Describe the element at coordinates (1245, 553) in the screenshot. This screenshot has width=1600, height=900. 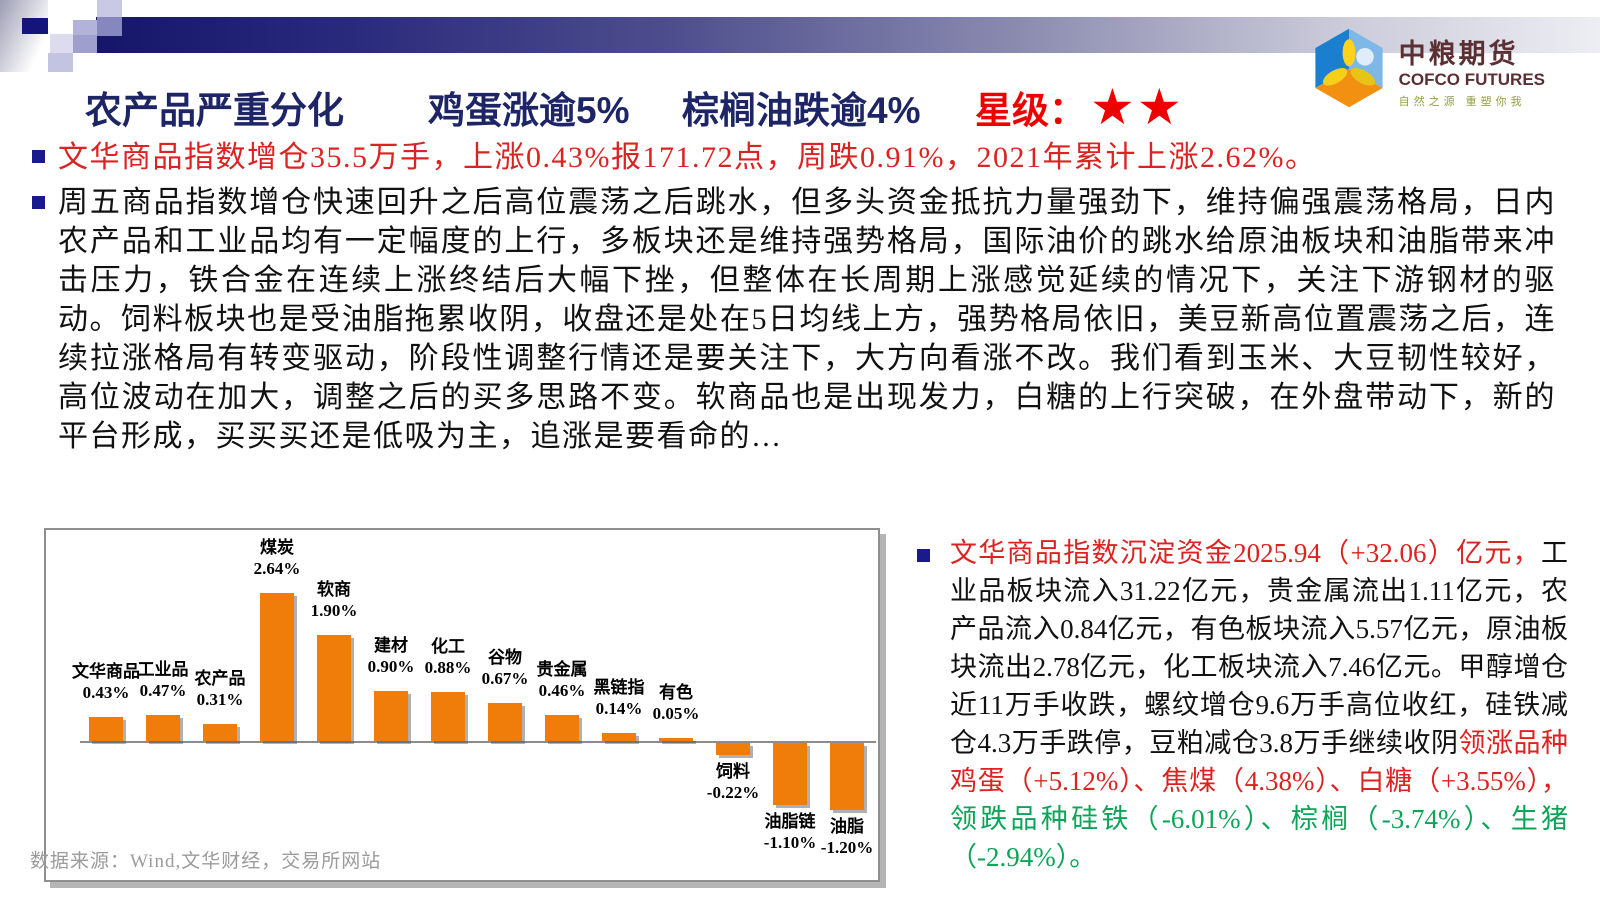
I see `fund-flow-lead: 文华商品指数沉淀资金2025.94（+32.06）亿元，` at that location.